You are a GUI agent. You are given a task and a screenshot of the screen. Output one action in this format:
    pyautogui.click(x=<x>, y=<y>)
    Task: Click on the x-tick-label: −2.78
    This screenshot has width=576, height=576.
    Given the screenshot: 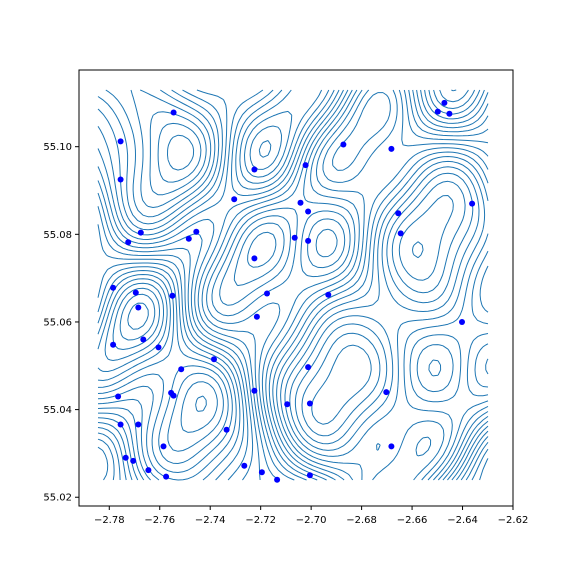 What is the action you would take?
    pyautogui.click(x=109, y=520)
    